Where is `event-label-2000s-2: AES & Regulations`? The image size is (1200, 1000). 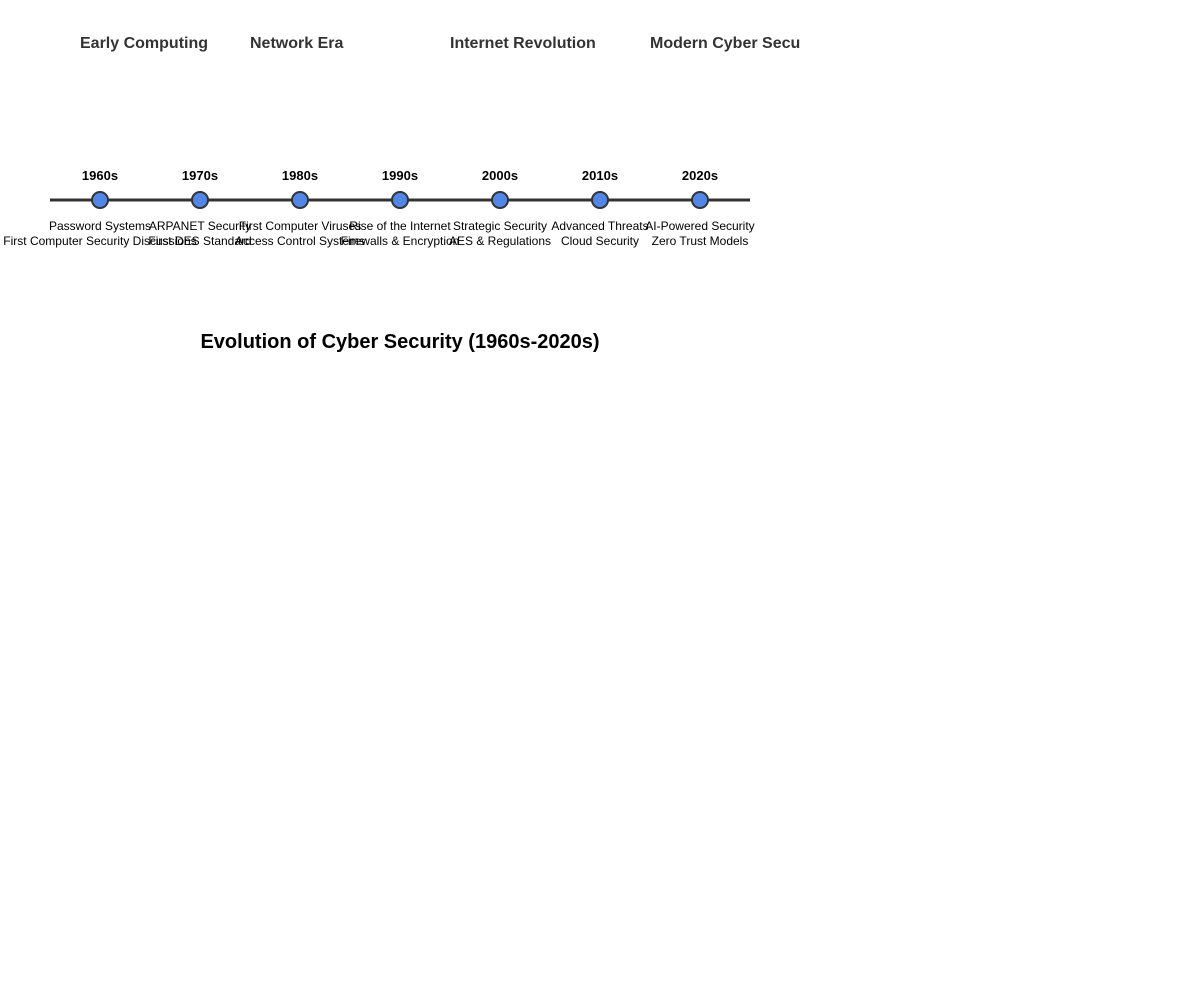 event-label-2000s-2: AES & Regulations is located at coordinates (500, 241).